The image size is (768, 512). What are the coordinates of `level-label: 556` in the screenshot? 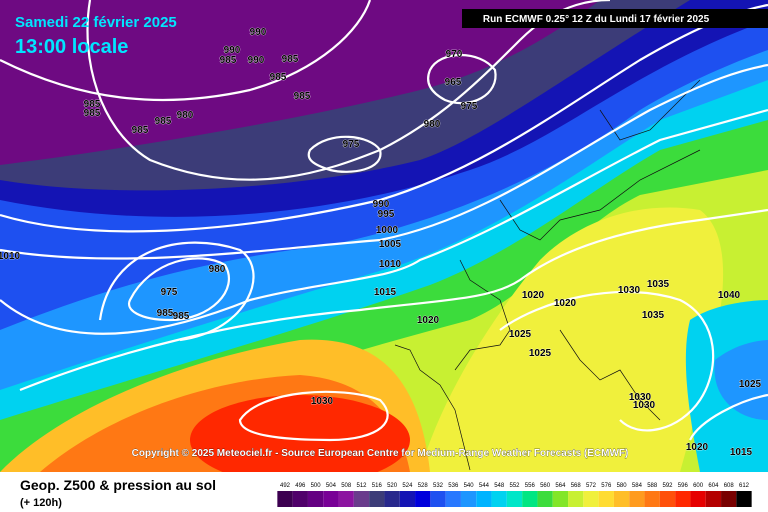 It's located at (530, 486).